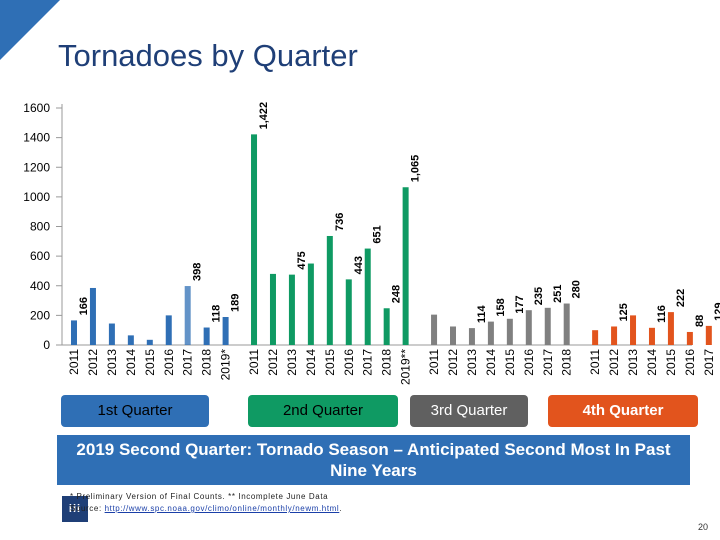  What do you see at coordinates (482, 313) in the screenshot?
I see `data-label: 114` at bounding box center [482, 313].